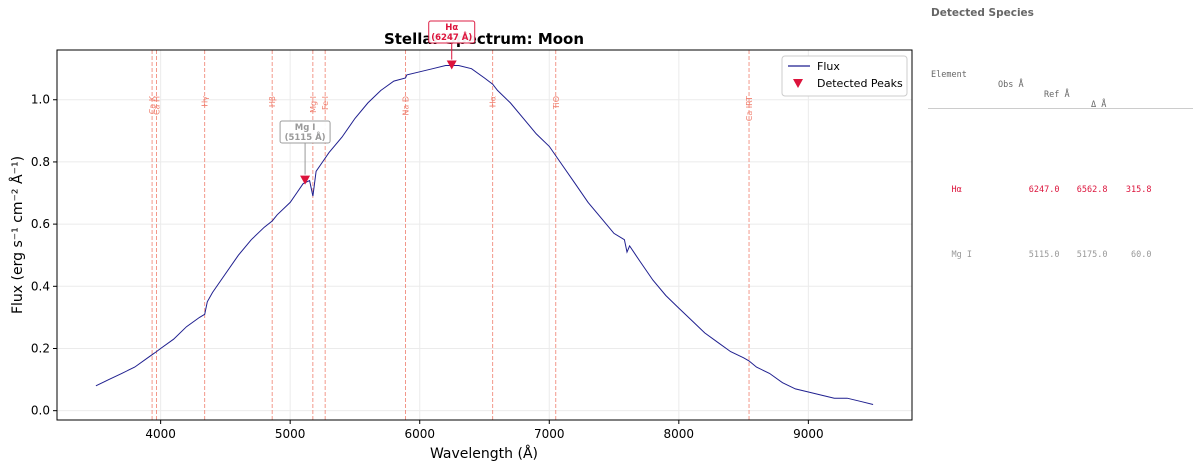 Image resolution: width=1200 pixels, height=470 pixels. I want to click on species-row-mg-i: Mg I 5115.0 5175.0 60.0, so click(1056, 255).